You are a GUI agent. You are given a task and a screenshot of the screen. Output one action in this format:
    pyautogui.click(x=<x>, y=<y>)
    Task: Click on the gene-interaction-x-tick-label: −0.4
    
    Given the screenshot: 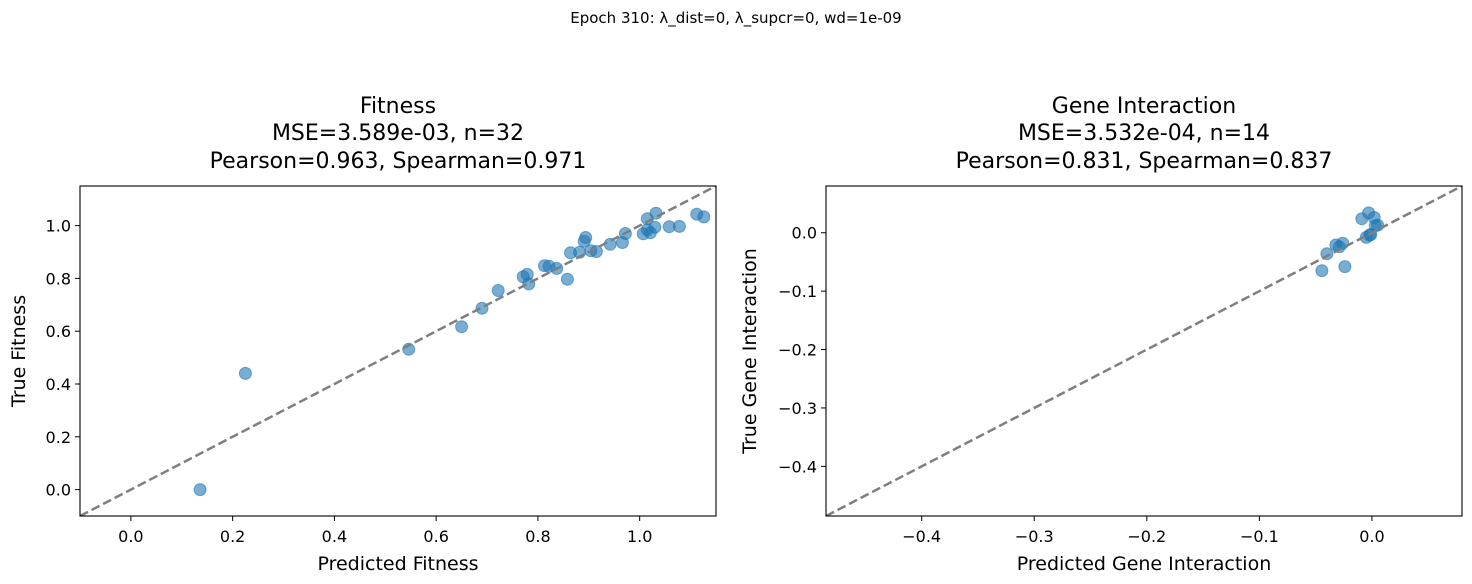 What is the action you would take?
    pyautogui.click(x=921, y=536)
    